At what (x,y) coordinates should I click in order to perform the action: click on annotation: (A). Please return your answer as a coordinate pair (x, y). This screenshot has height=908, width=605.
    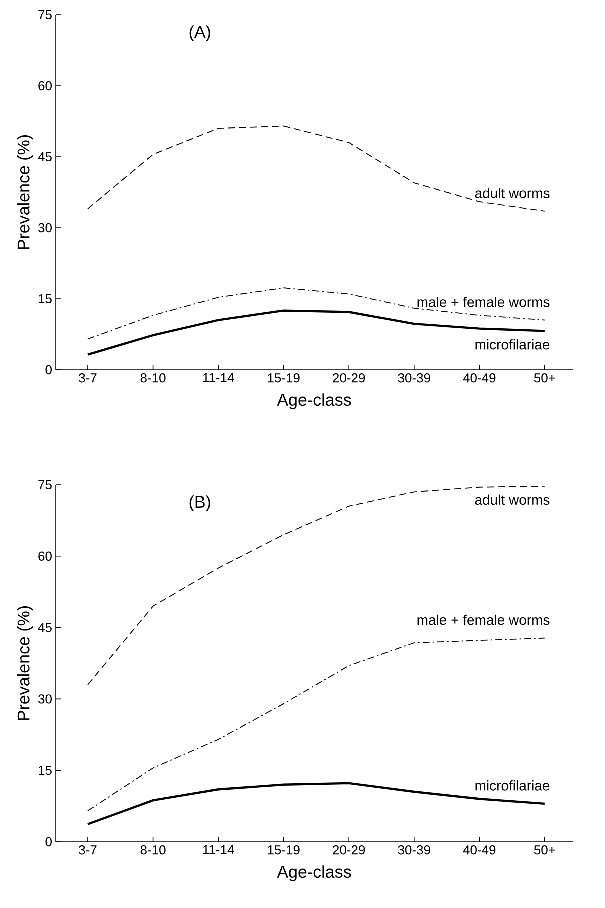
    Looking at the image, I should click on (200, 34).